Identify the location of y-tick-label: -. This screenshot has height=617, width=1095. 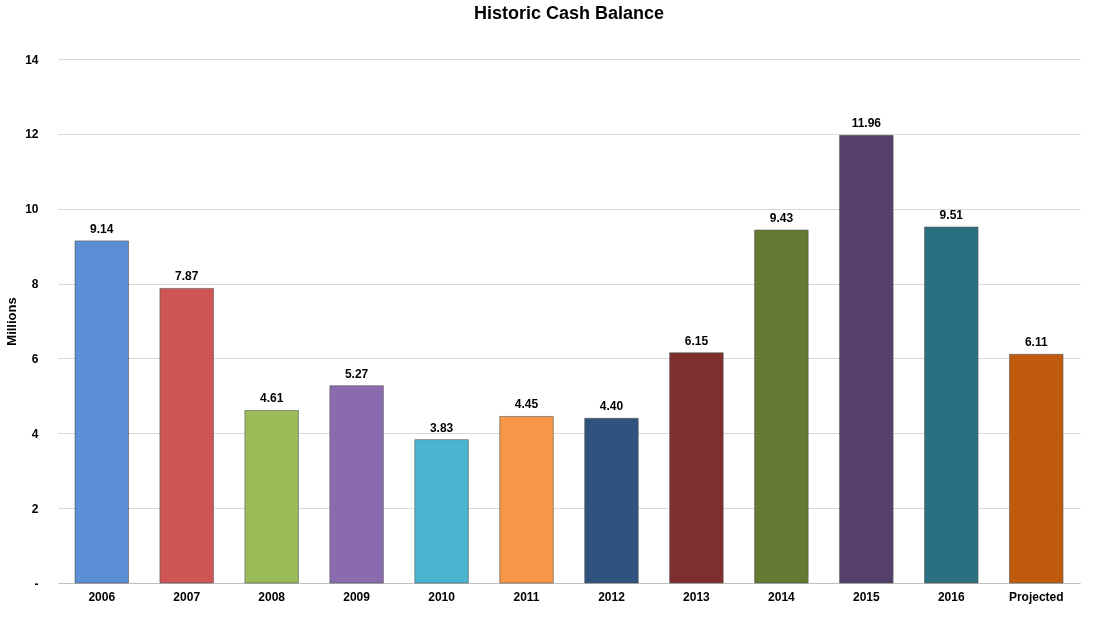
(36, 583).